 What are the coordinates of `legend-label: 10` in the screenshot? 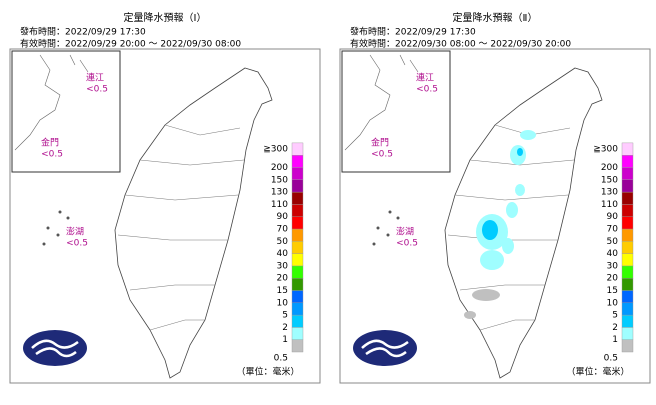 It's located at (613, 303).